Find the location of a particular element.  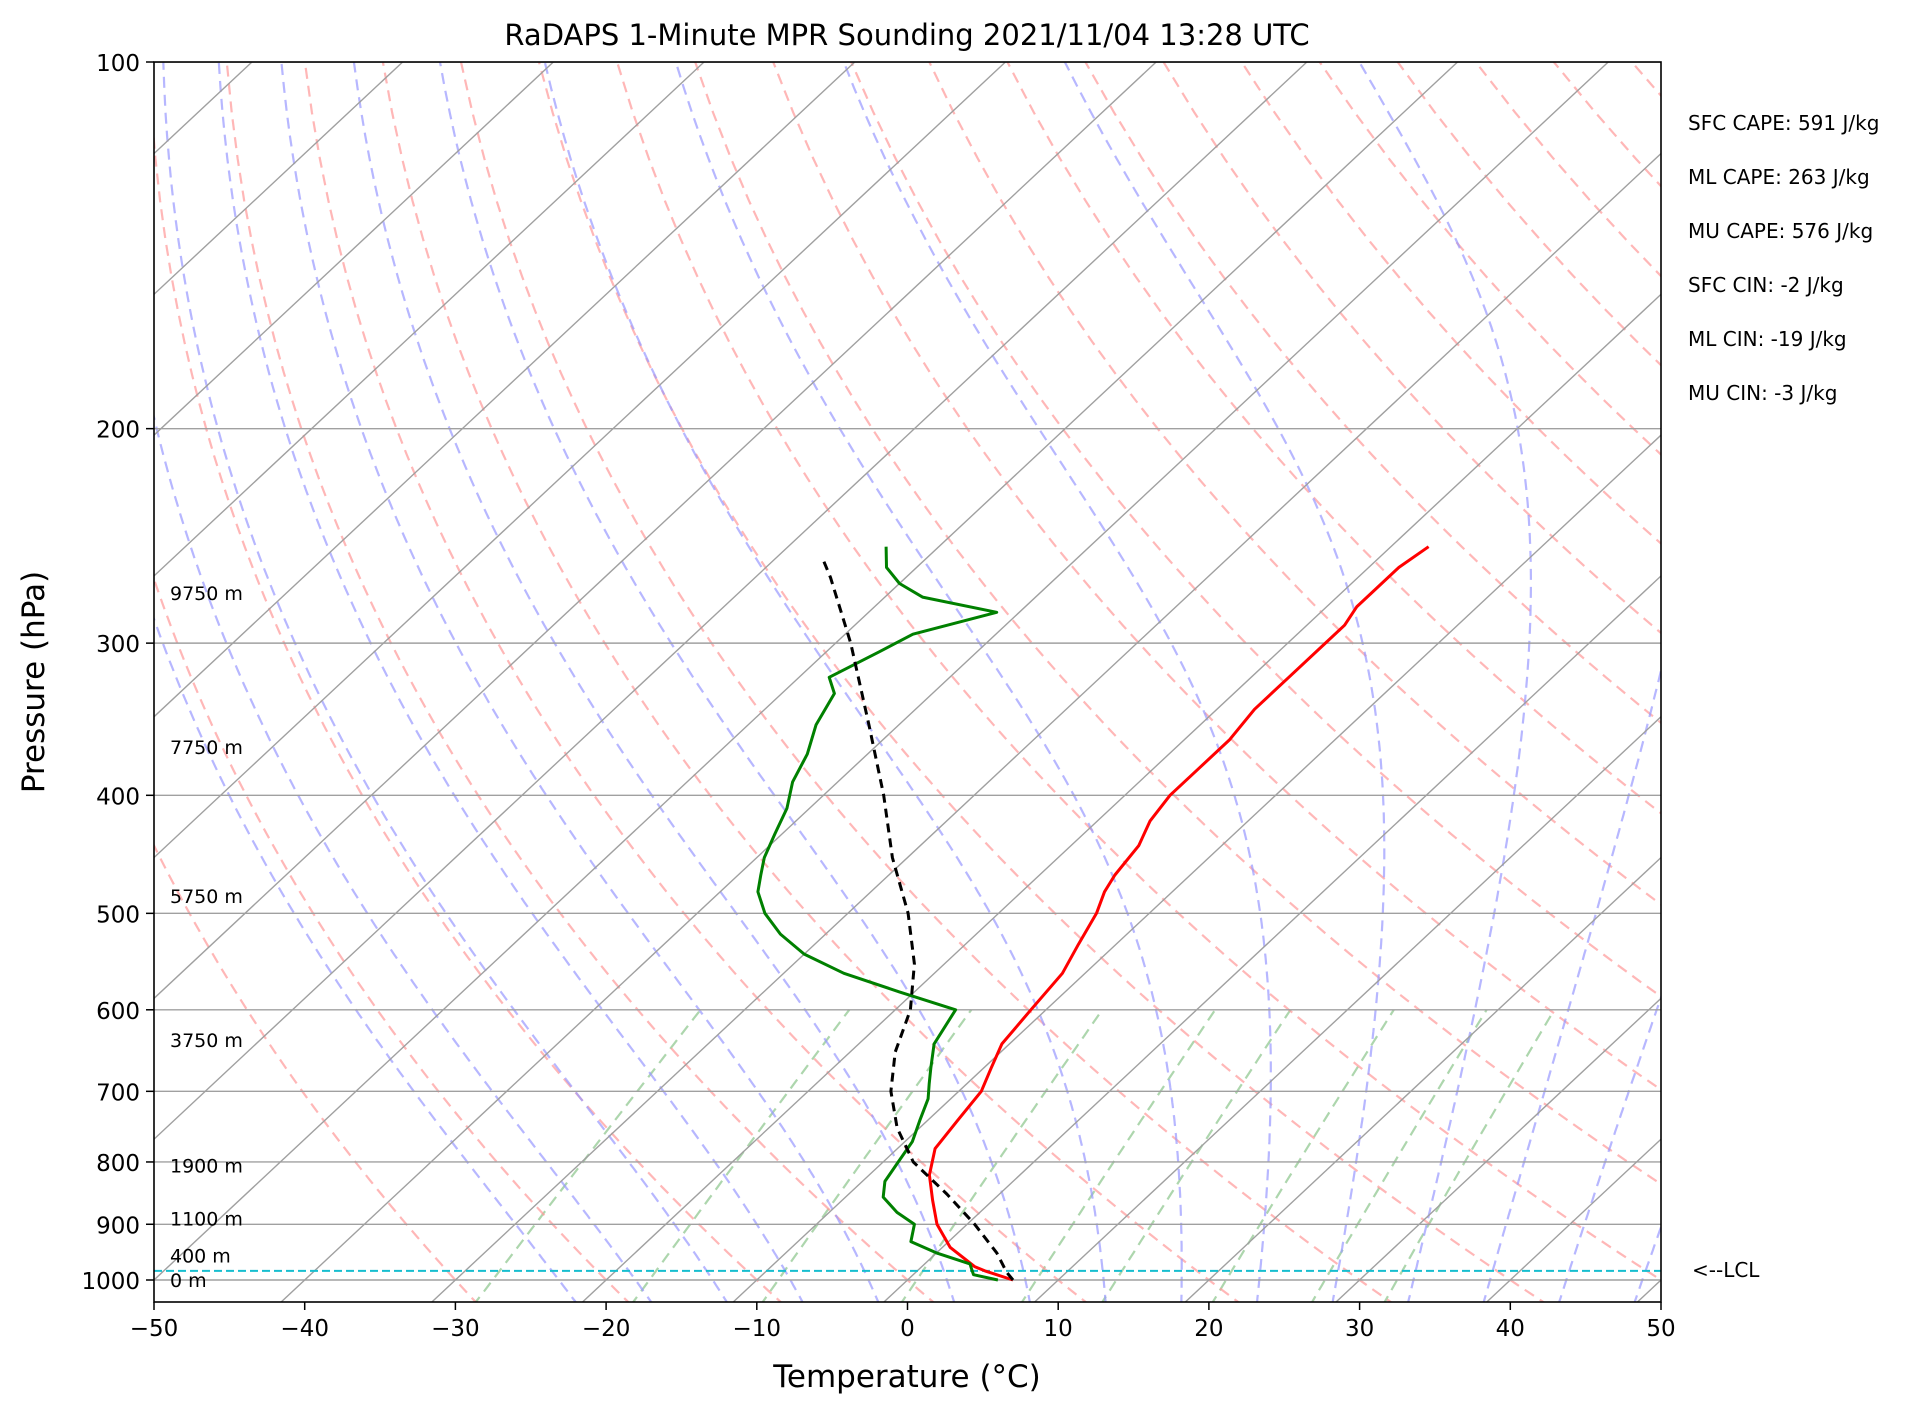

index-mu-cin: MU CIN: -3 J/kg is located at coordinates (1762, 393).